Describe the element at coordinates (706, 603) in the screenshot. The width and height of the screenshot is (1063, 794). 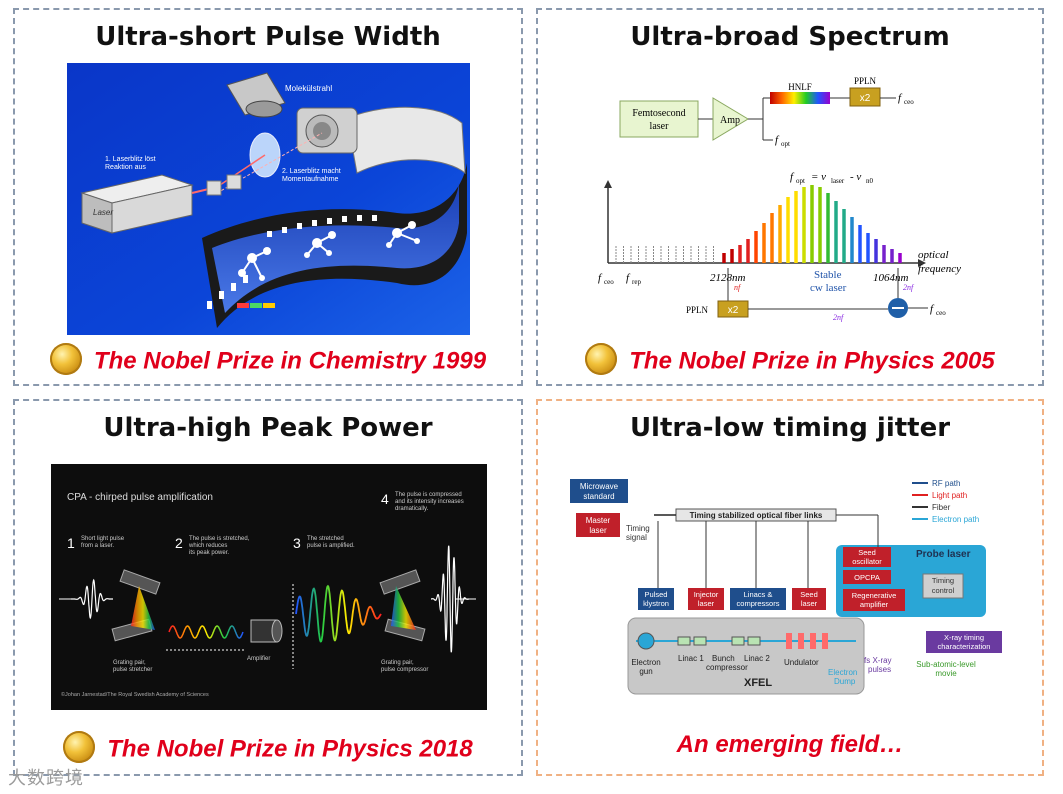
I see `inj2: laser` at that location.